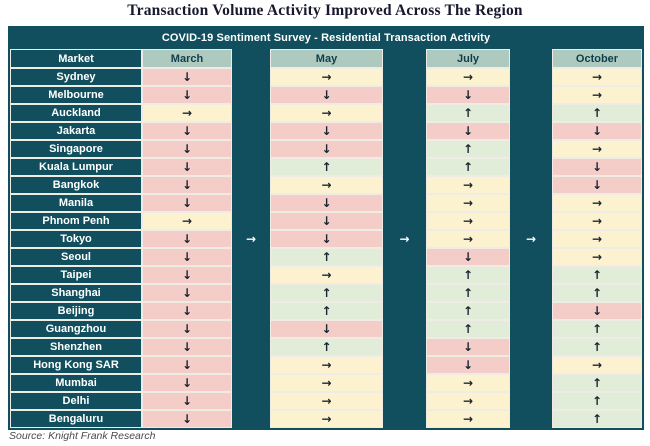 The width and height of the screenshot is (650, 446). What do you see at coordinates (76, 239) in the screenshot?
I see `market-label: Tokyo` at bounding box center [76, 239].